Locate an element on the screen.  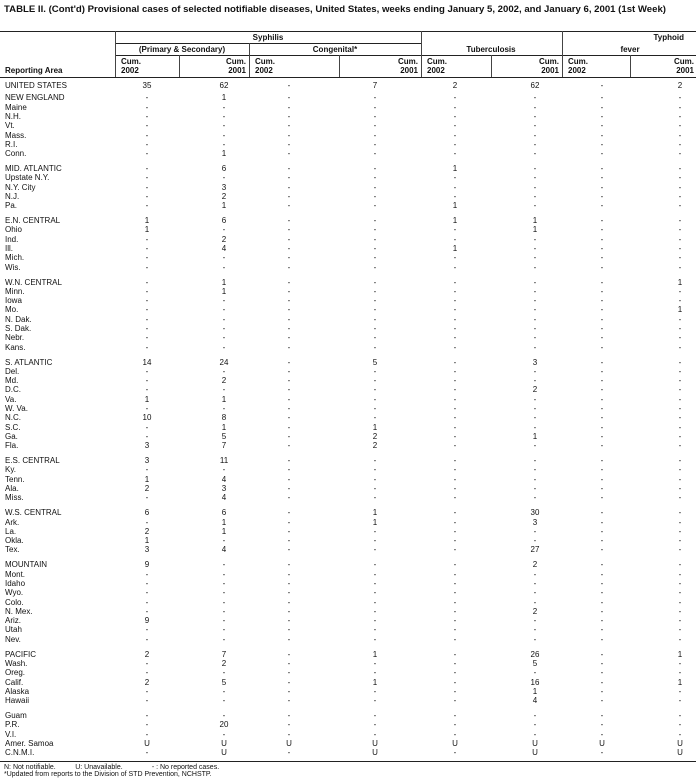
table-row: Alaska - - - - - 1 - - is located at coordinates (348, 691).